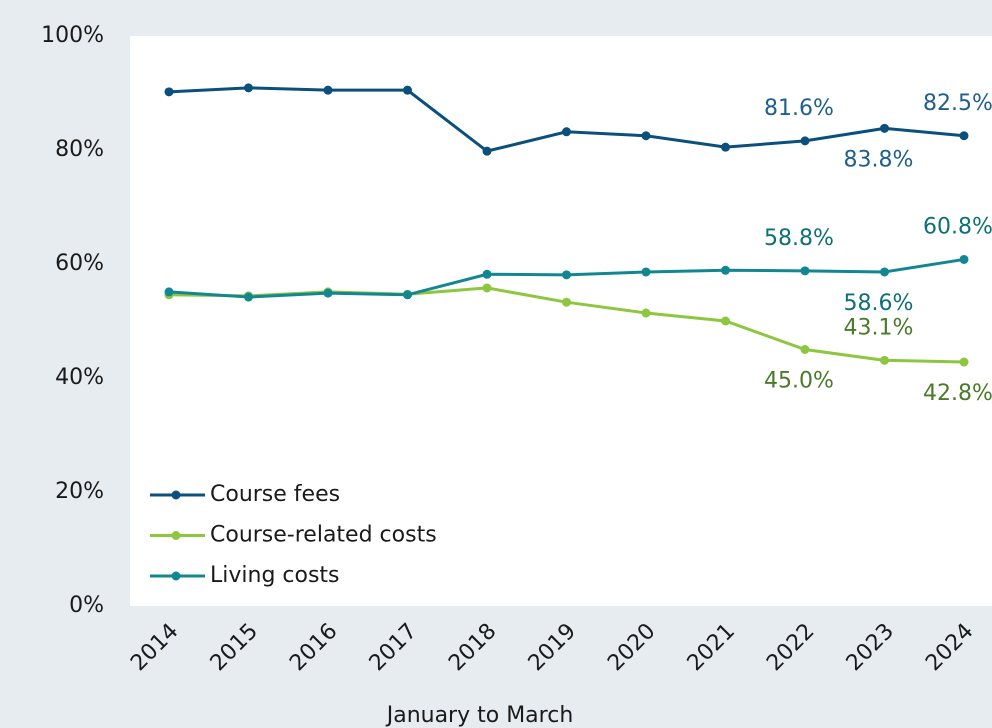 The image size is (992, 728). What do you see at coordinates (275, 494) in the screenshot?
I see `legend-label: Course fees` at bounding box center [275, 494].